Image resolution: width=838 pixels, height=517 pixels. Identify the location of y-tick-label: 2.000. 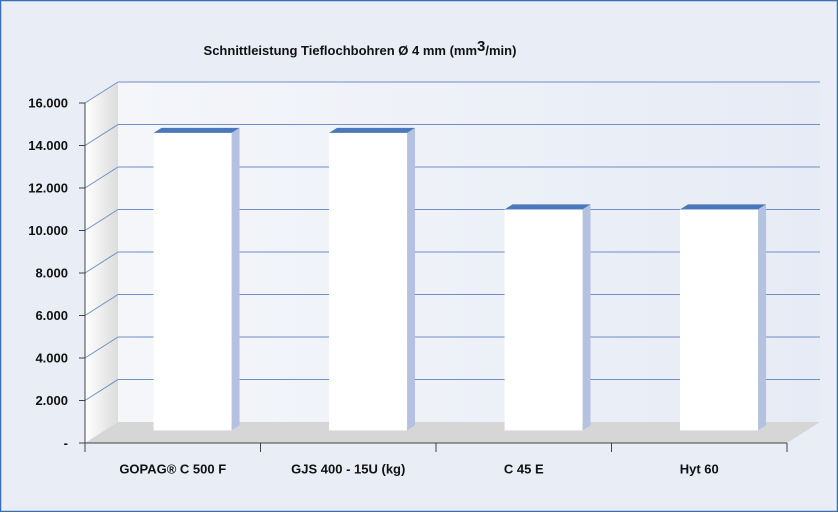
(51, 400).